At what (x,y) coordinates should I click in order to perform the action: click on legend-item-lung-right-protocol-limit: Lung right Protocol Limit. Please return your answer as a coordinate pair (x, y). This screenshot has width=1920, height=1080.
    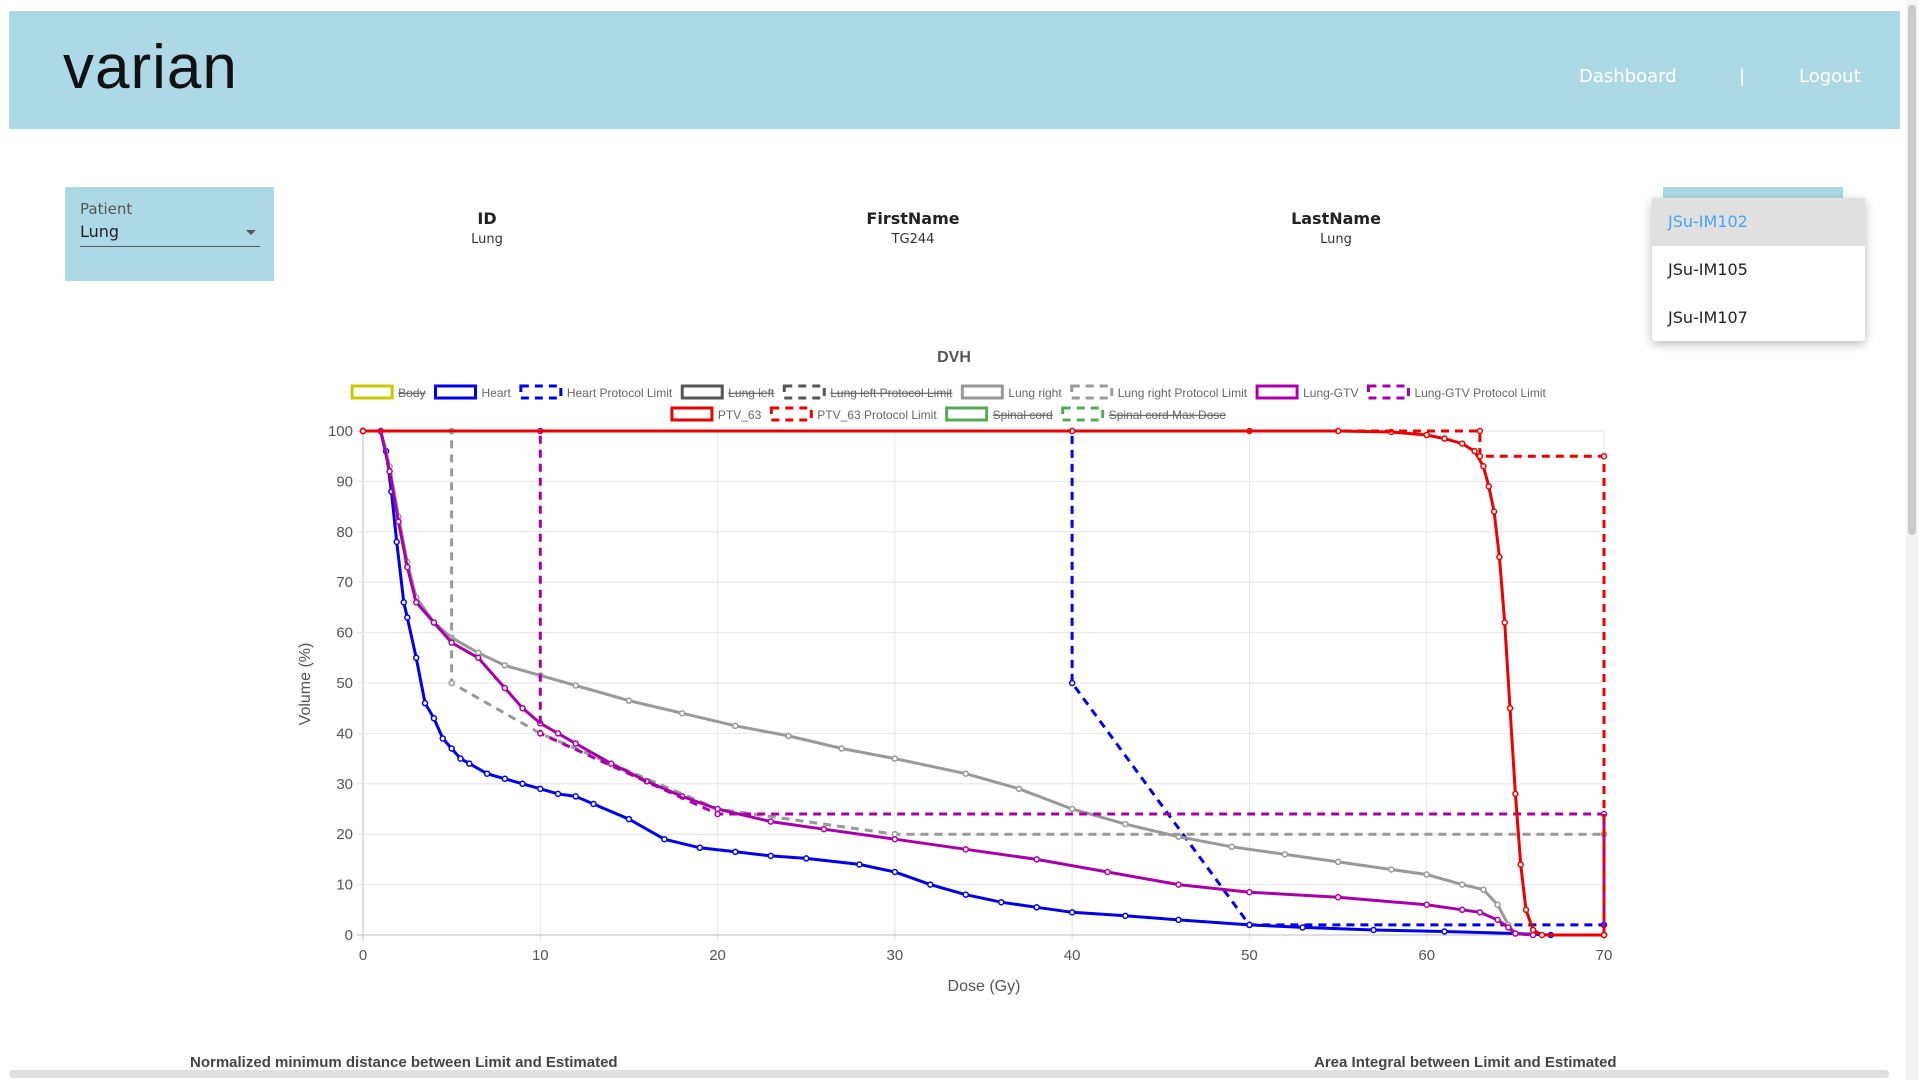
    Looking at the image, I should click on (1159, 392).